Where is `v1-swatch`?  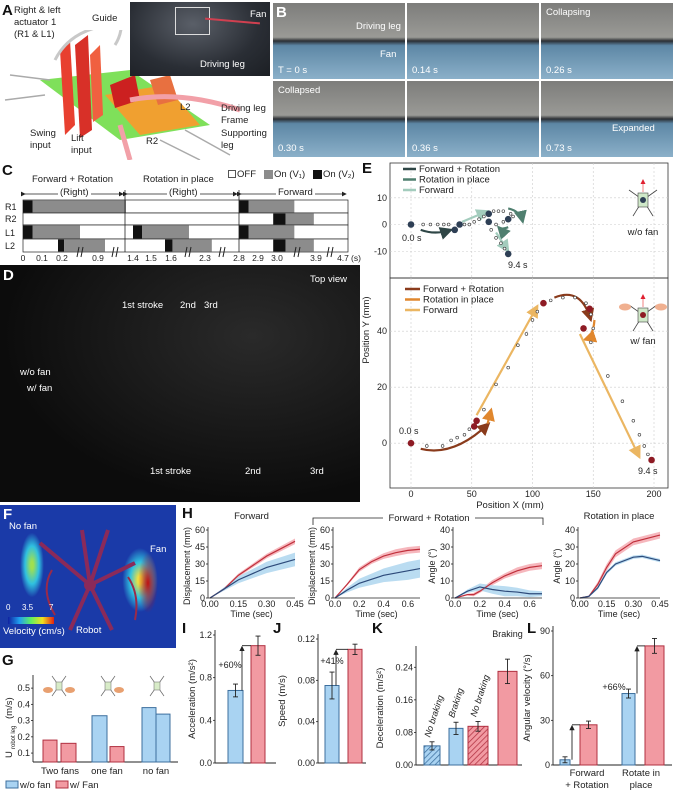 v1-swatch is located at coordinates (268, 174).